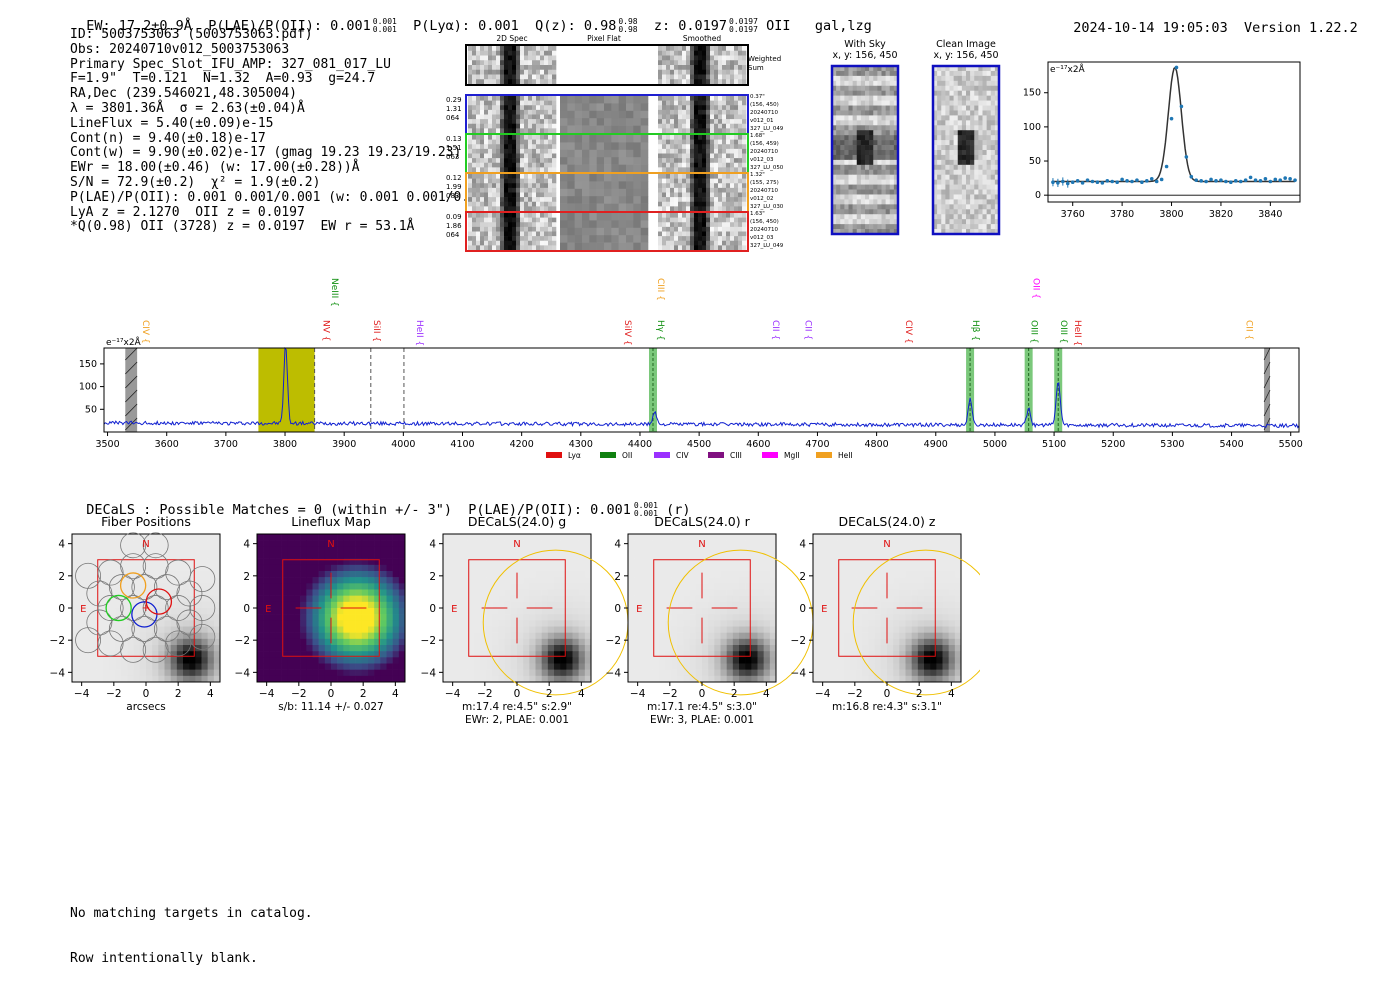  Describe the element at coordinates (1083, 183) in the screenshot. I see `fit-data-point` at that location.